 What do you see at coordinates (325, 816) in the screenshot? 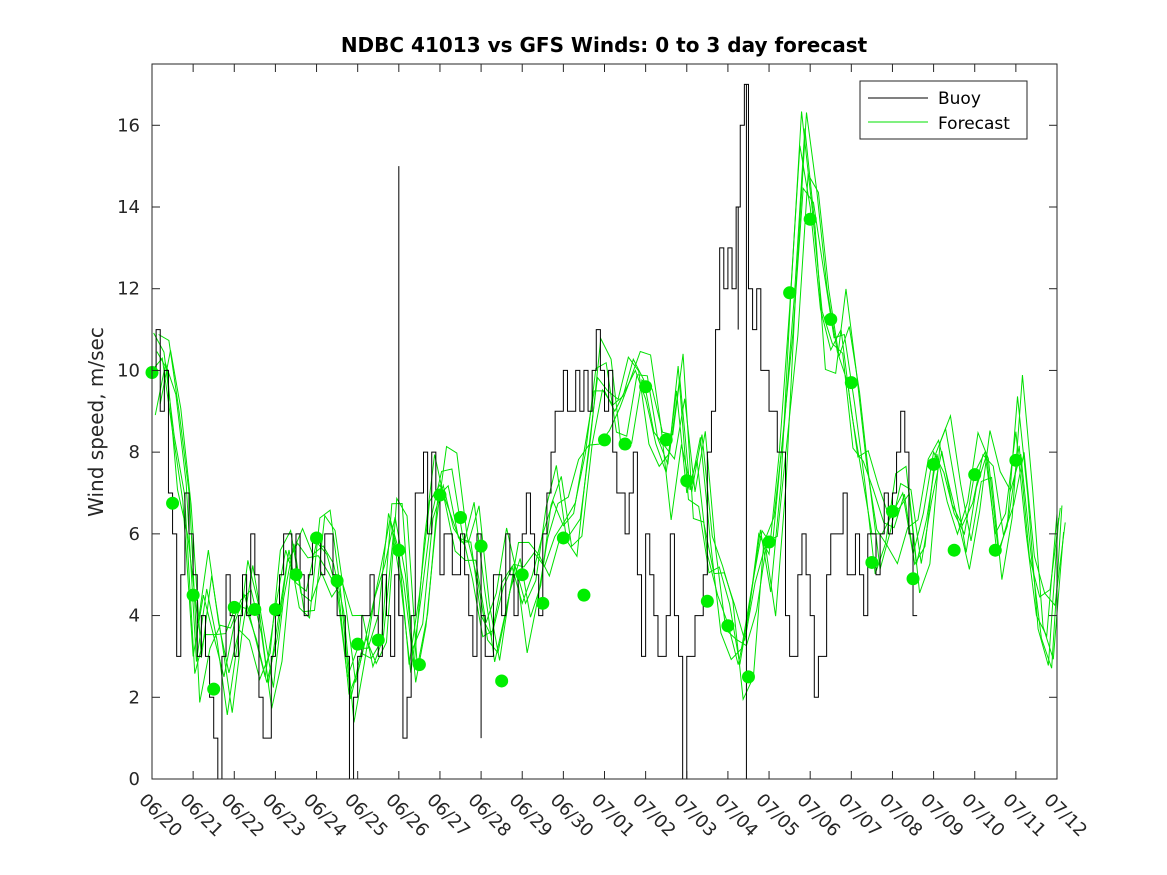
I see `x-tick-label-4: 06/24` at bounding box center [325, 816].